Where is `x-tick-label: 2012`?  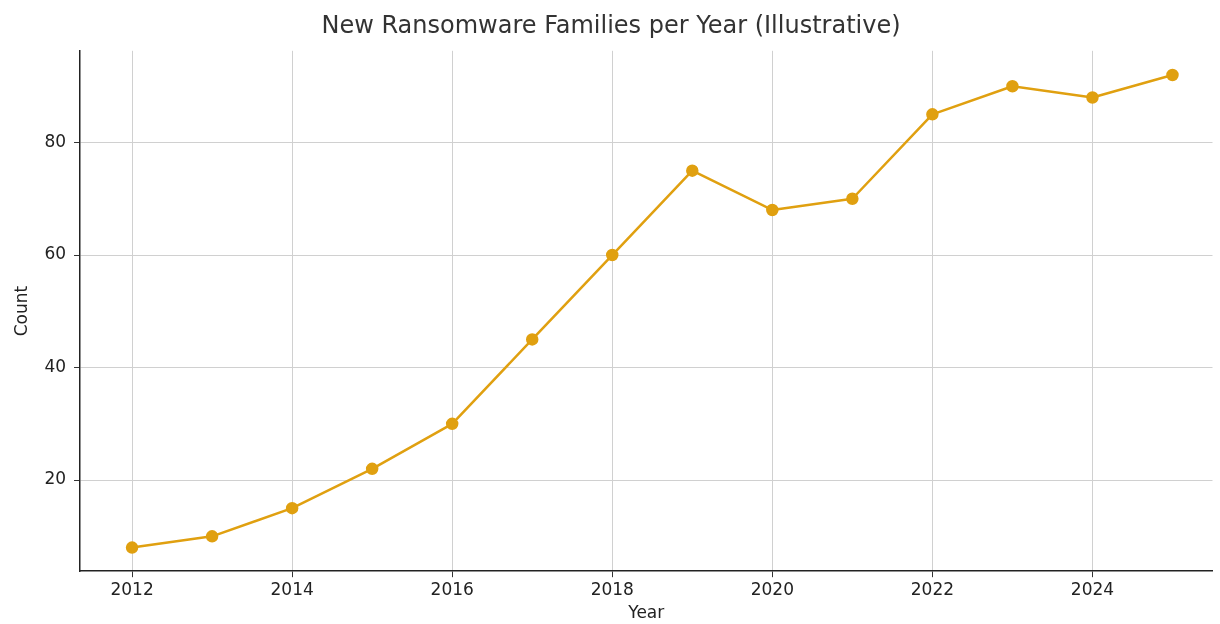 x-tick-label: 2012 is located at coordinates (132, 588).